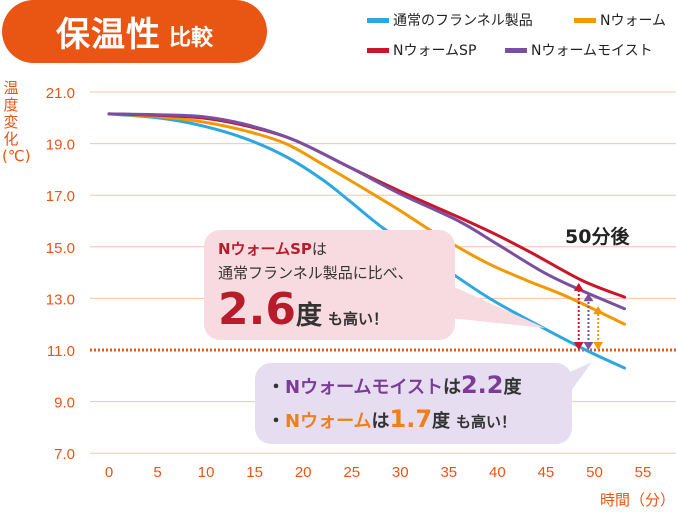 The height and width of the screenshot is (512, 676). I want to click on legend-item-flannel: 通常のフランネル製品, so click(450, 20).